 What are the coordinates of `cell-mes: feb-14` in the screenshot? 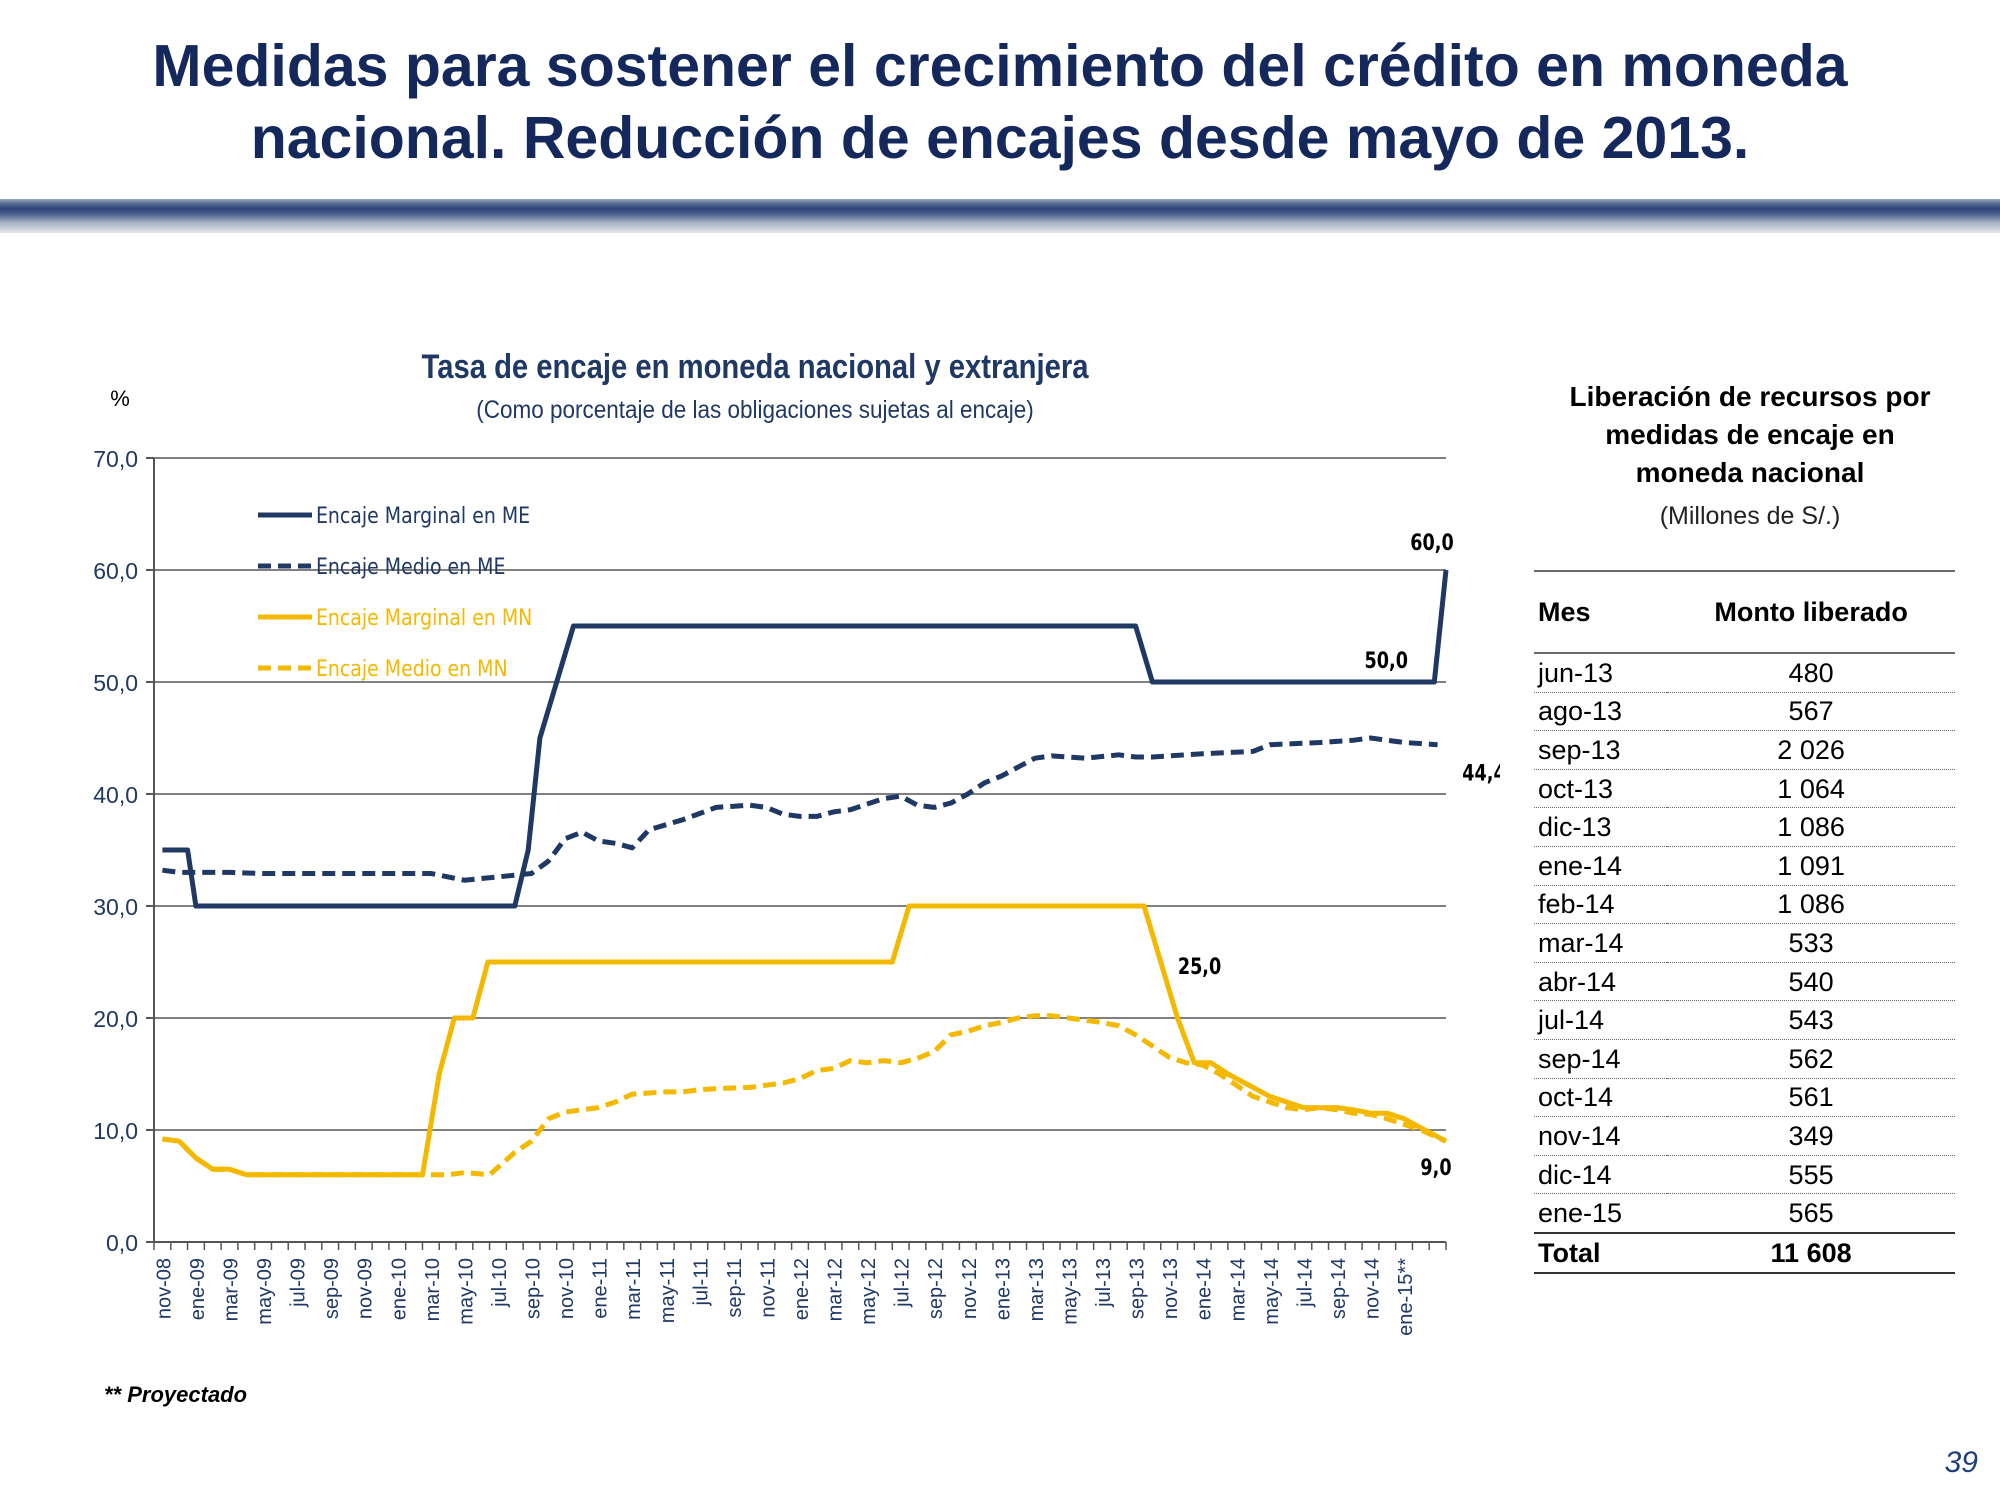 It's located at (1601, 905).